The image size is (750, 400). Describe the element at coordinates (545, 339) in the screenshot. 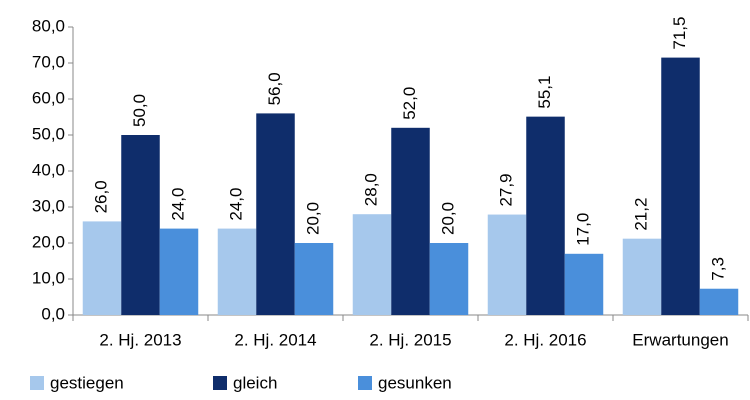

I see `x-tick-label: 2. Hj. 2016` at that location.